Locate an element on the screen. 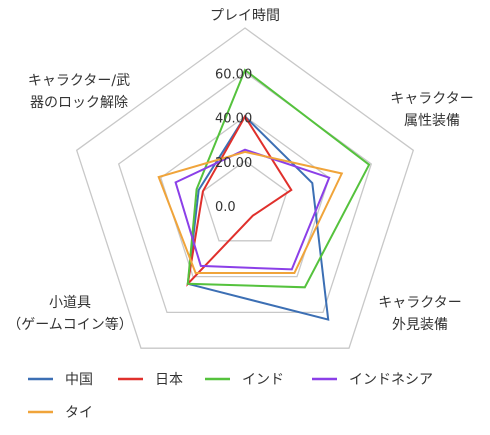  axis-label-line: 器のロック解除 is located at coordinates (79, 103).